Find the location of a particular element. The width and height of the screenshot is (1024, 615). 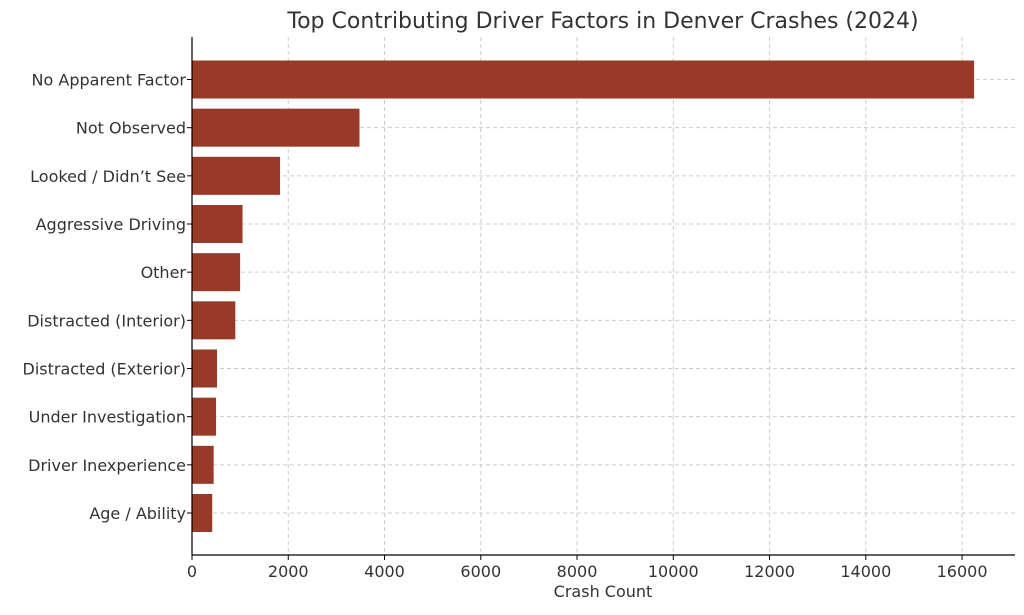

x-tick-label: 16000 is located at coordinates (962, 571).